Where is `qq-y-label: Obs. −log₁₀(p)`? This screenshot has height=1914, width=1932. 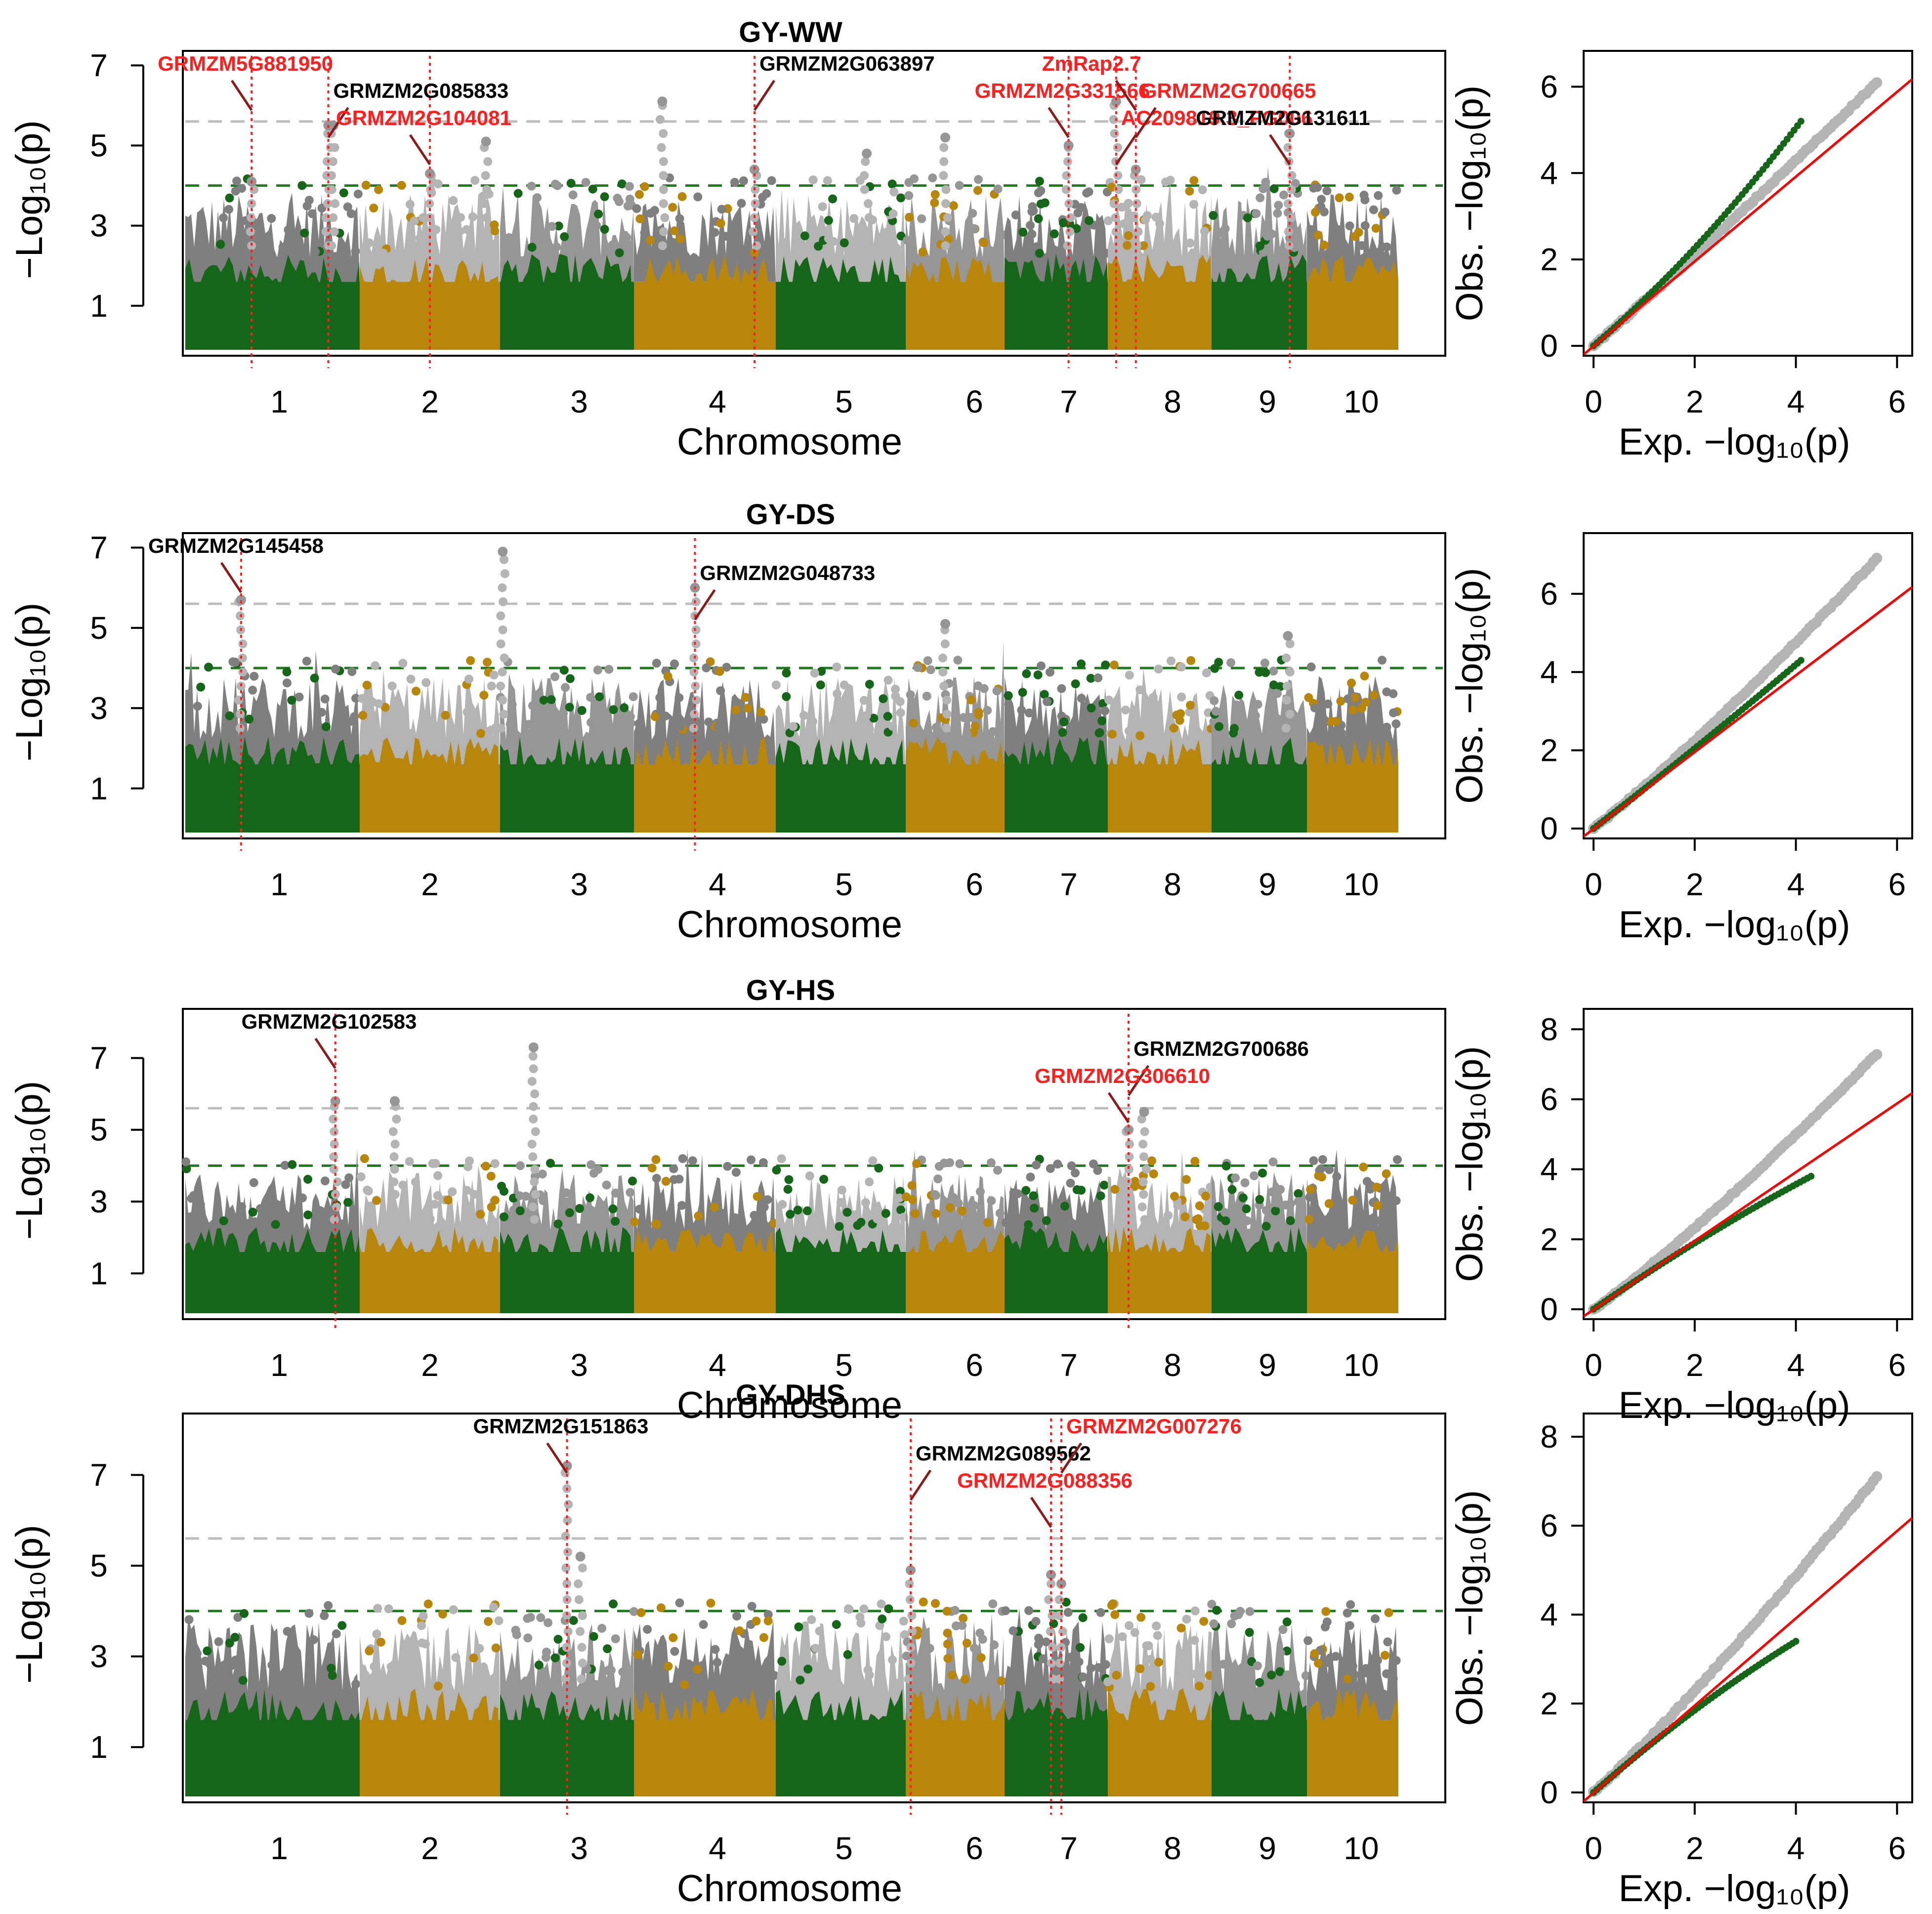 qq-y-label: Obs. −log₁₀(p) is located at coordinates (1470, 1608).